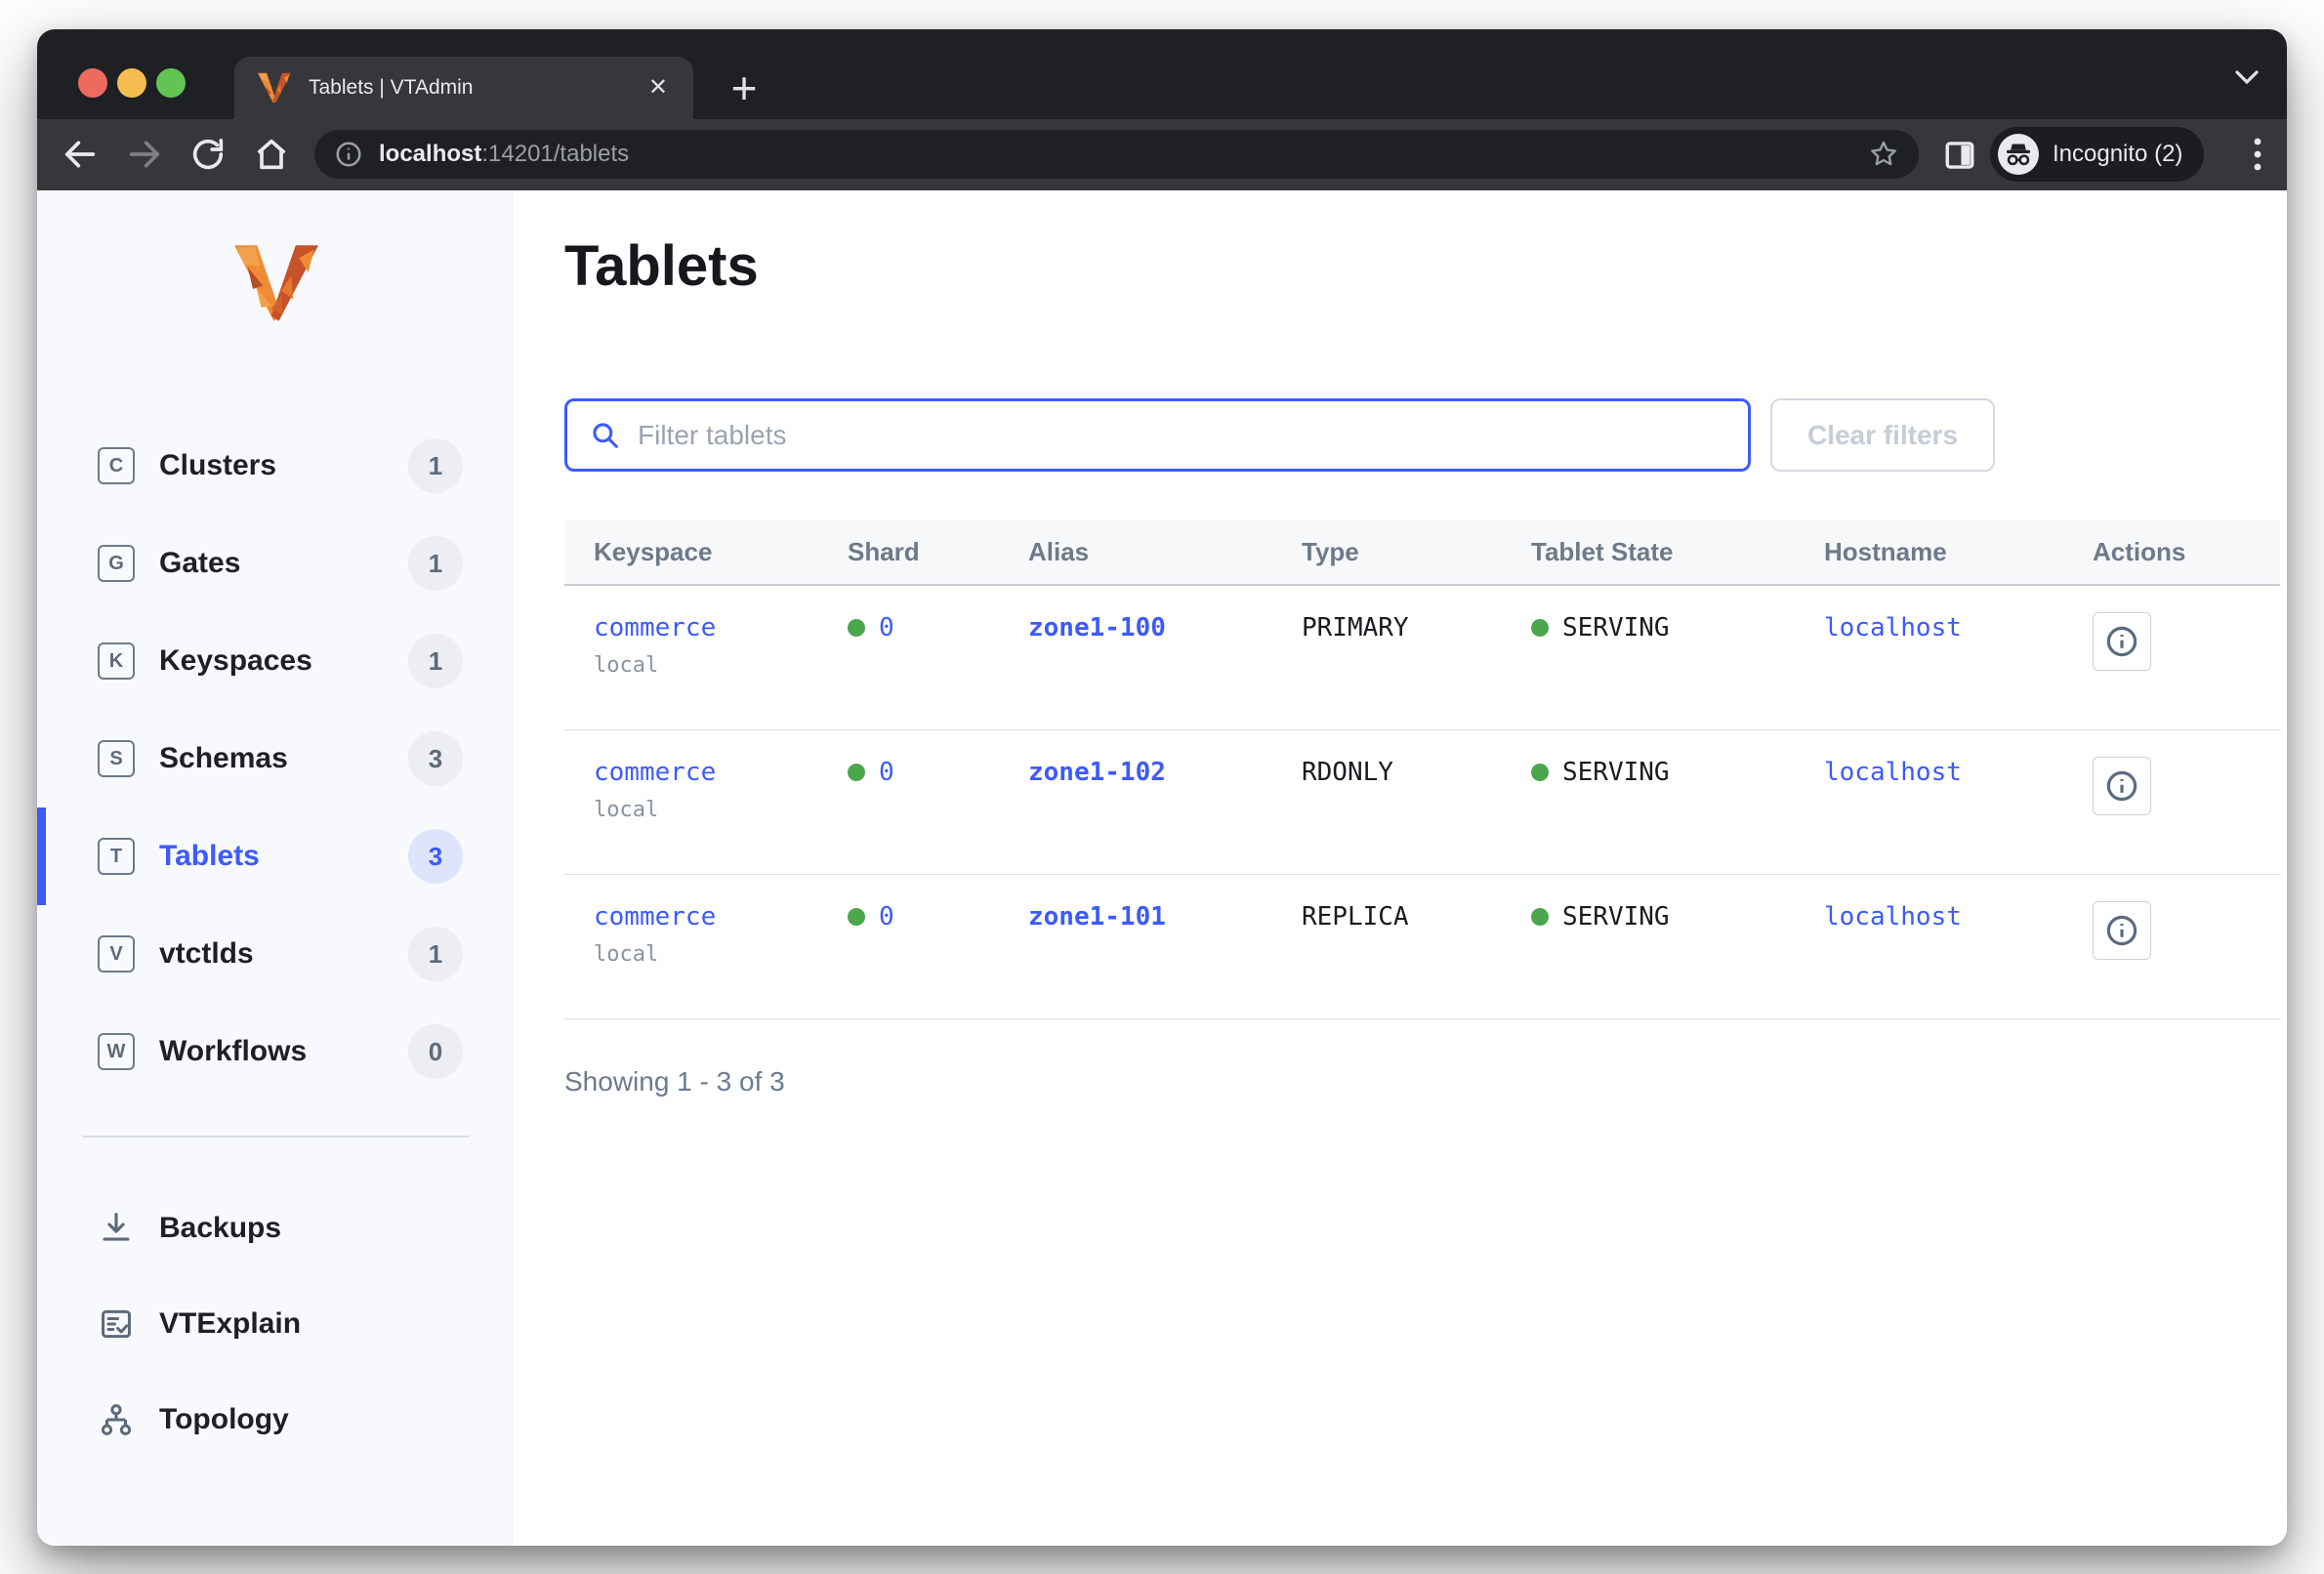 This screenshot has height=1574, width=2324. I want to click on sidebar-item-label: Clusters, so click(218, 465).